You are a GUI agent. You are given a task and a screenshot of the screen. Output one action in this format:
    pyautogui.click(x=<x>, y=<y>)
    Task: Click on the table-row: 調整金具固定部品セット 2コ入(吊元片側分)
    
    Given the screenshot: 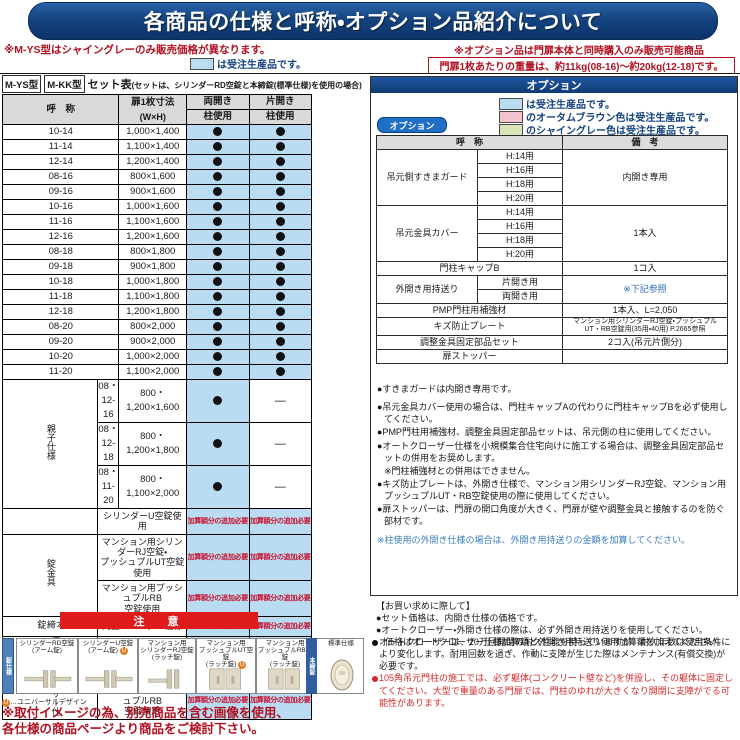 What is the action you would take?
    pyautogui.click(x=552, y=342)
    